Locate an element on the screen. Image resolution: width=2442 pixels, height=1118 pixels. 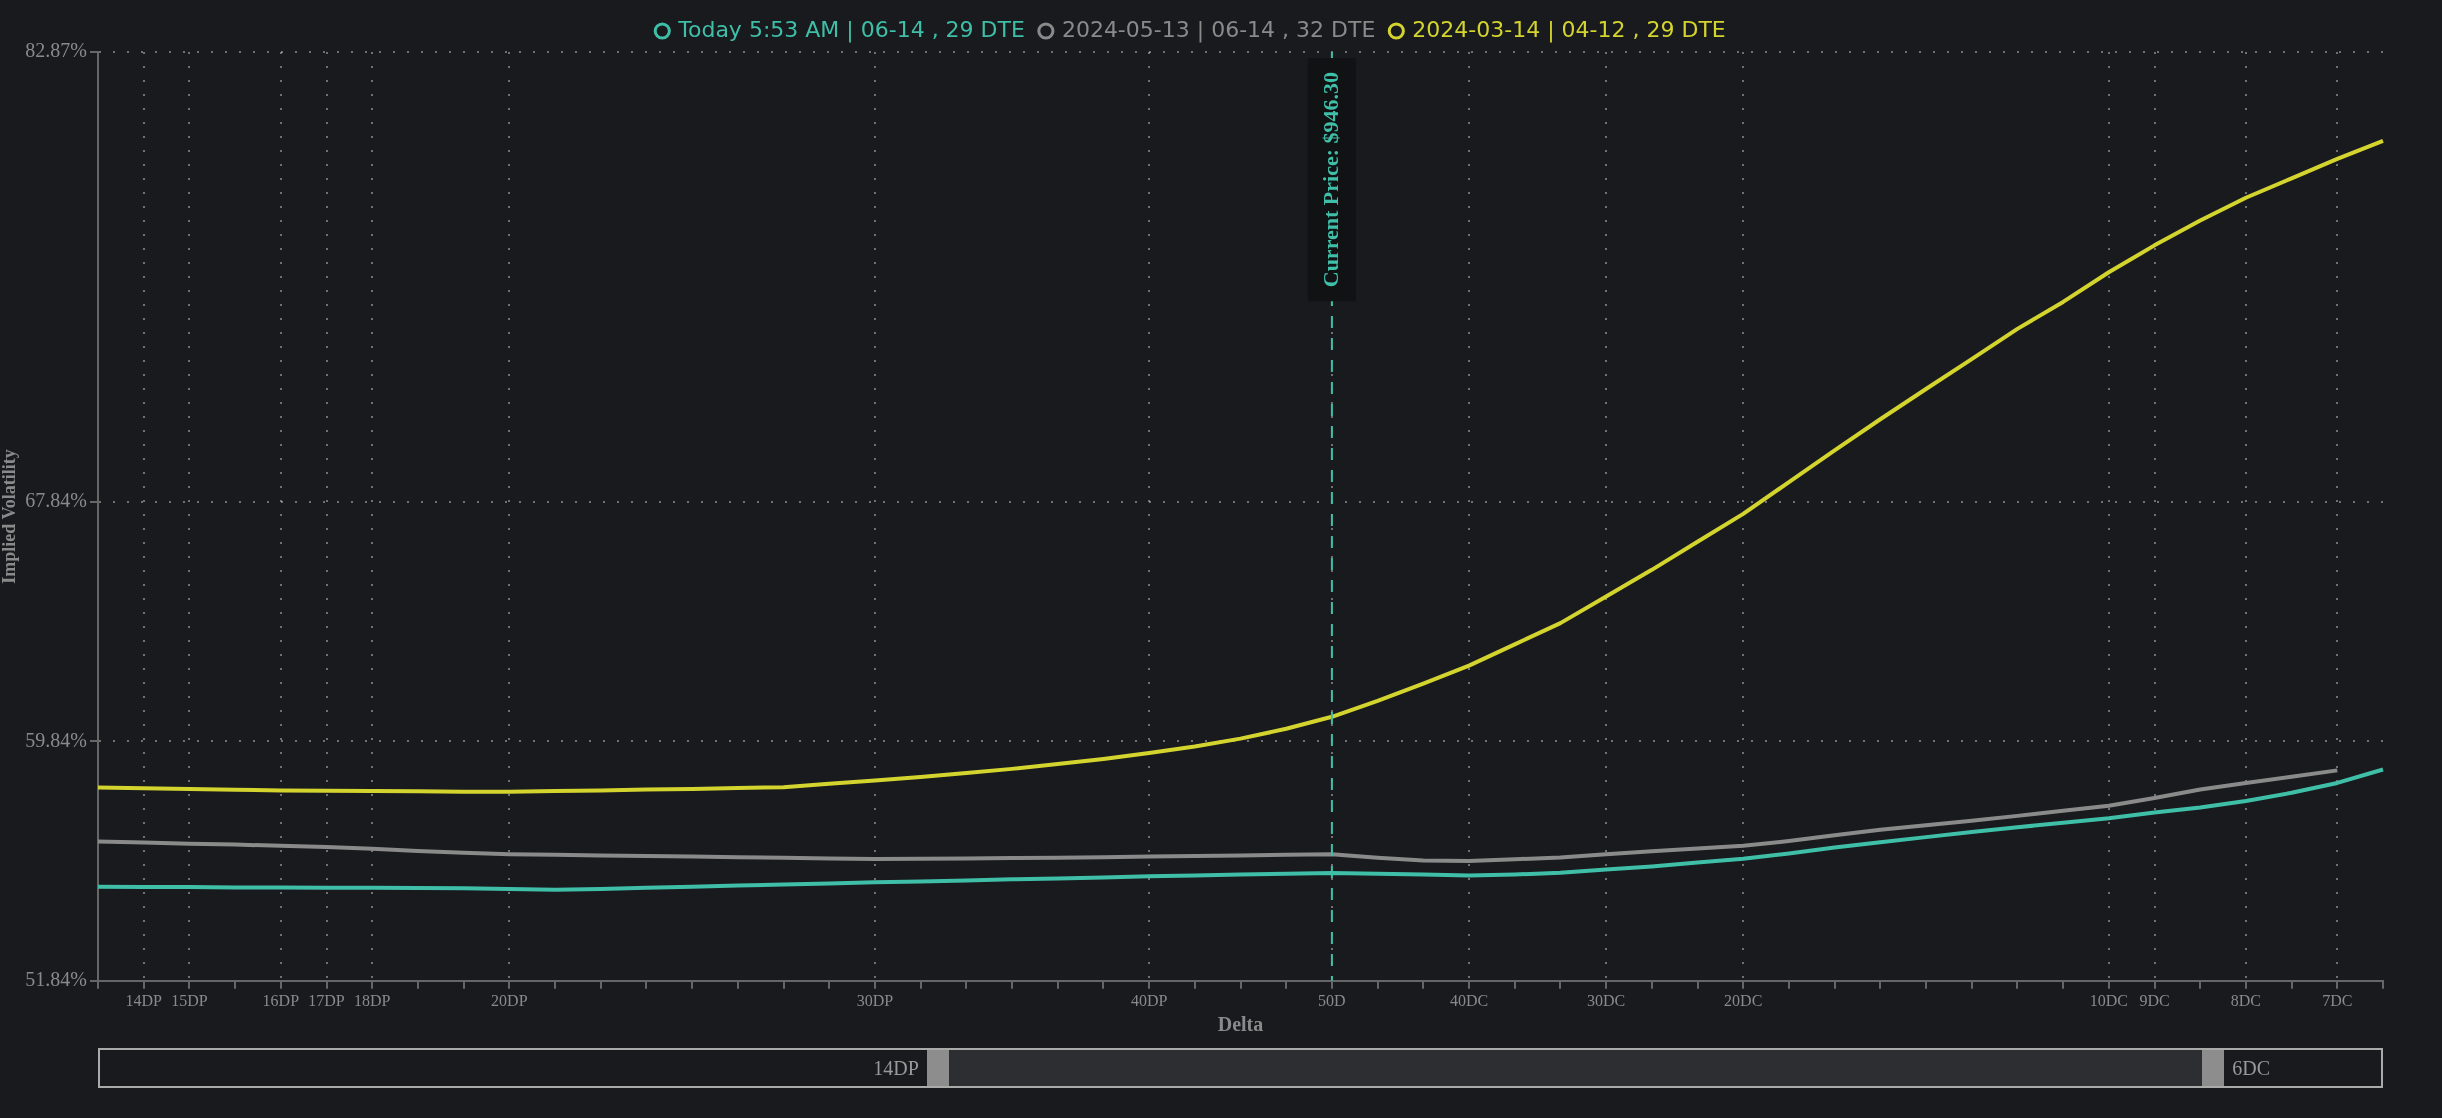
y-tick-label: 59.84% is located at coordinates (56, 739).